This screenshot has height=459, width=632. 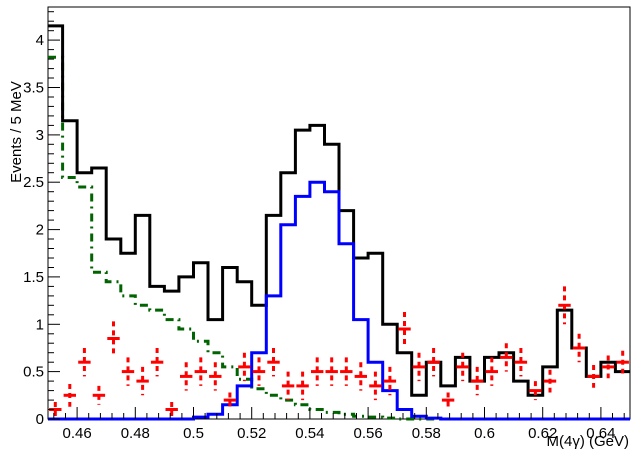 What do you see at coordinates (33, 372) in the screenshot?
I see `y-tick-label: 0.5` at bounding box center [33, 372].